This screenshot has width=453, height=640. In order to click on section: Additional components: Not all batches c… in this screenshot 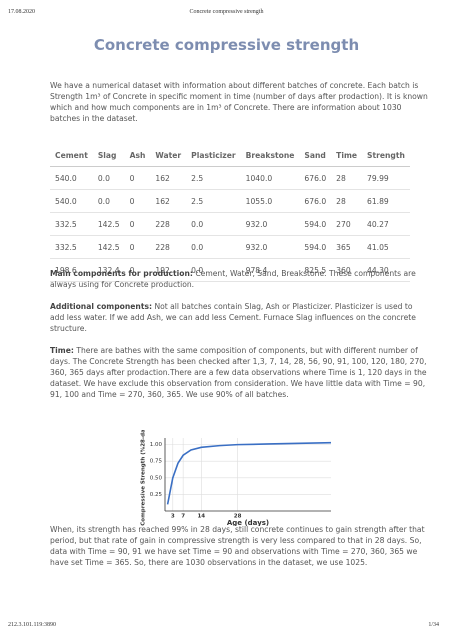, I will do `click(239, 317)`.